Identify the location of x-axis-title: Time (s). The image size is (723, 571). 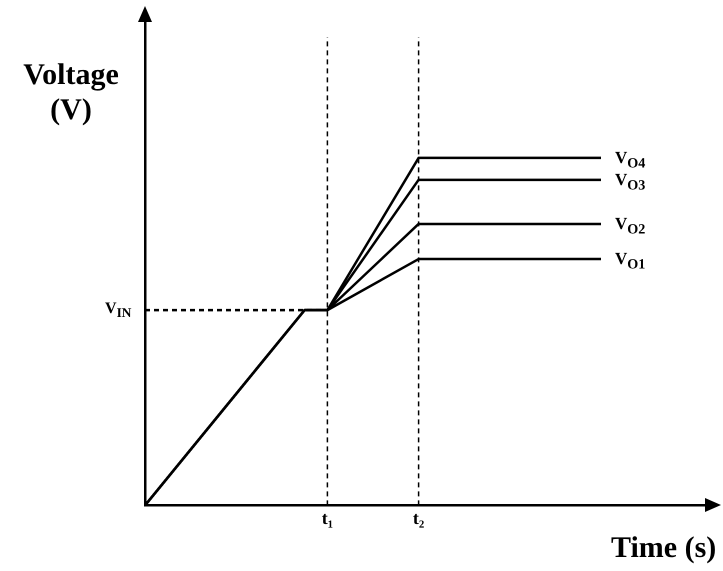
(663, 547).